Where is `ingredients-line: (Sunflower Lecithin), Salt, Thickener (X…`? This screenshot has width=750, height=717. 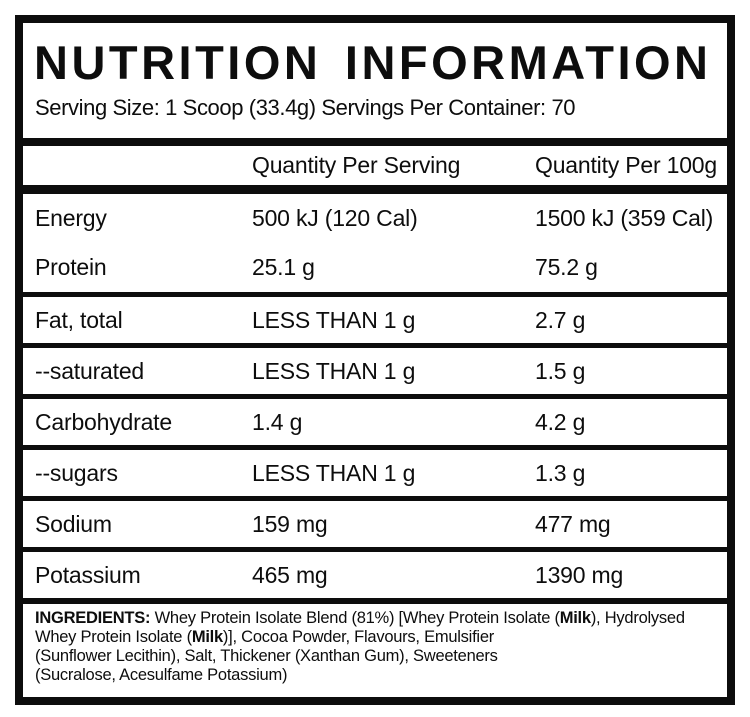
ingredients-line: (Sunflower Lecithin), Salt, Thickener (X… is located at coordinates (266, 656).